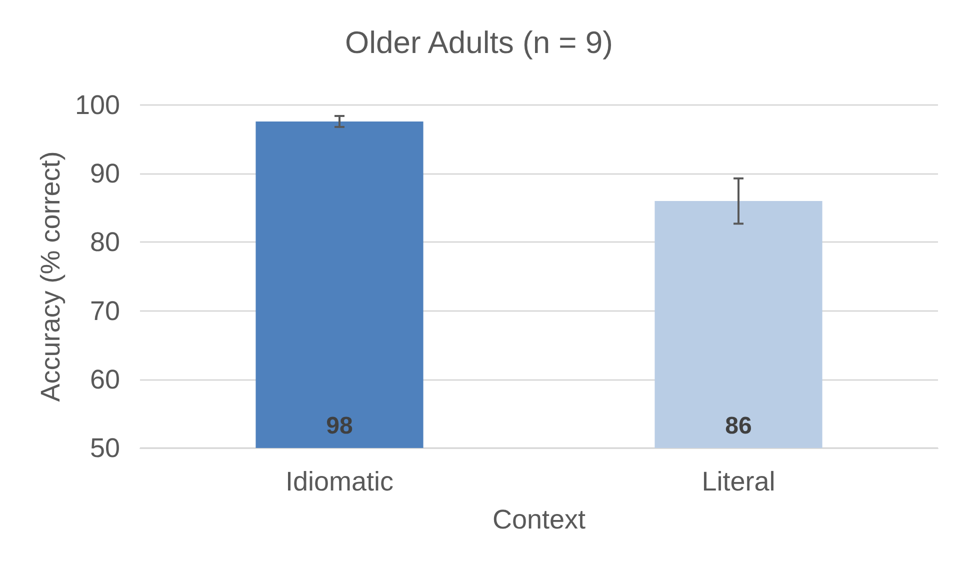 The image size is (958, 575). I want to click on x-axis-title: Context, so click(539, 519).